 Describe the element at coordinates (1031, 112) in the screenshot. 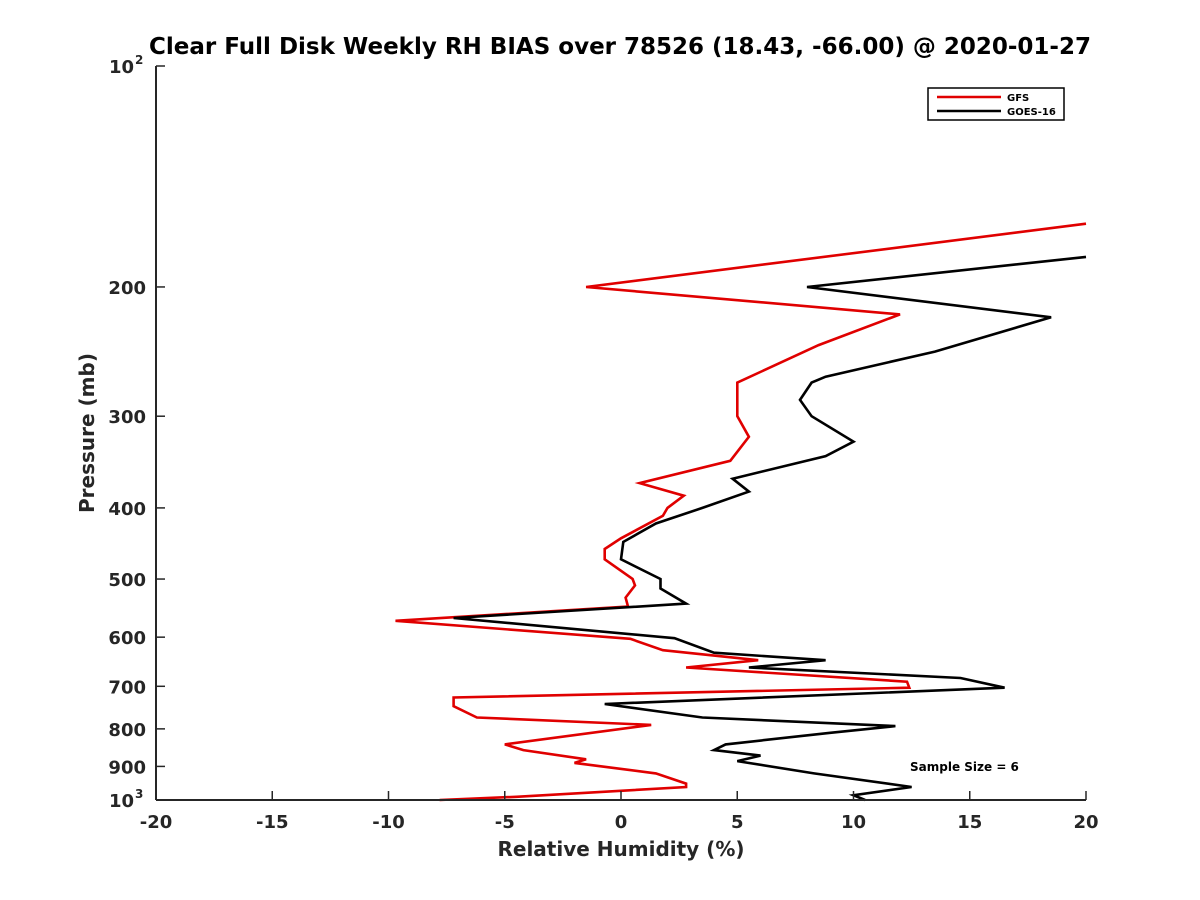

I see `legend-label-goes16: GOES-16` at that location.